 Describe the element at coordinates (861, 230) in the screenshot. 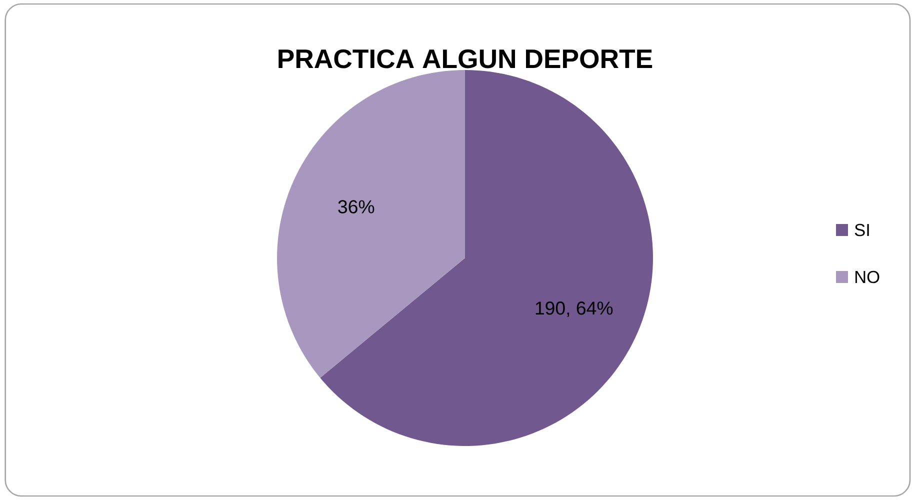

I see `legend-label: SI` at that location.